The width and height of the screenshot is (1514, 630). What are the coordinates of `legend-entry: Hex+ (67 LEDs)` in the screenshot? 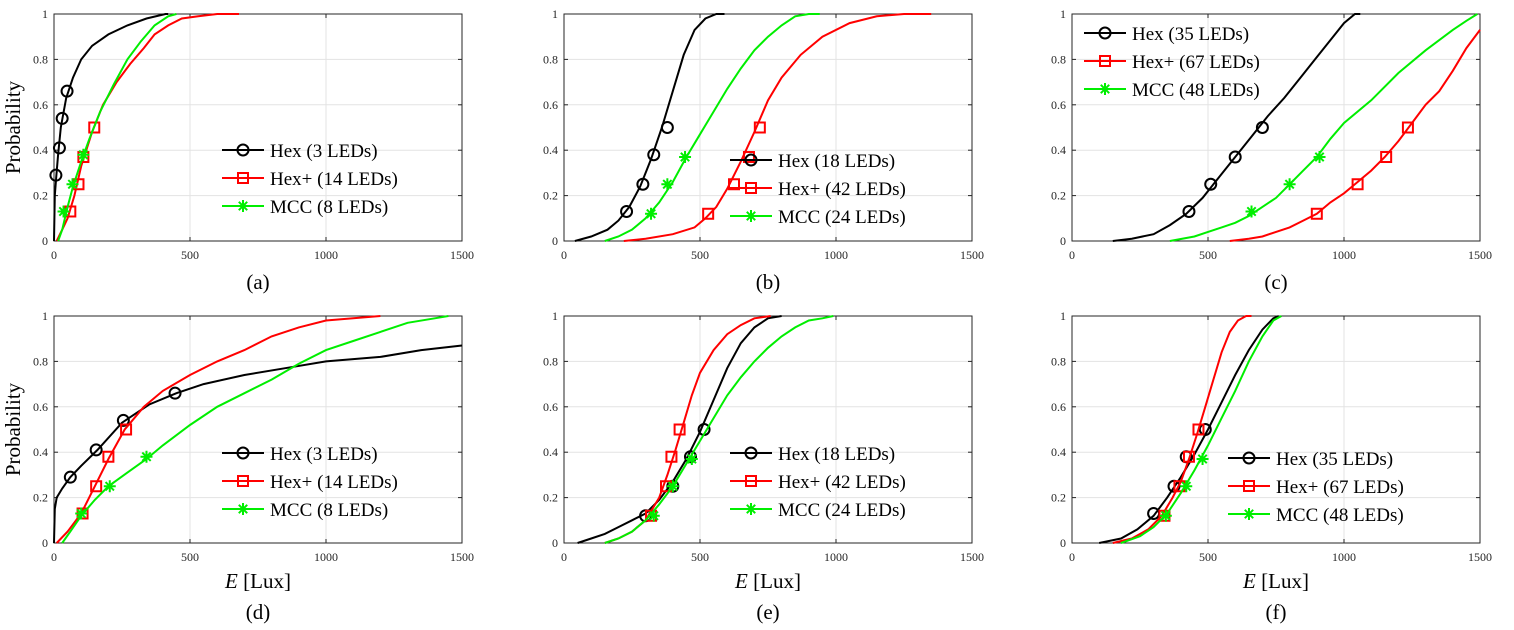 It's located at (1340, 487).